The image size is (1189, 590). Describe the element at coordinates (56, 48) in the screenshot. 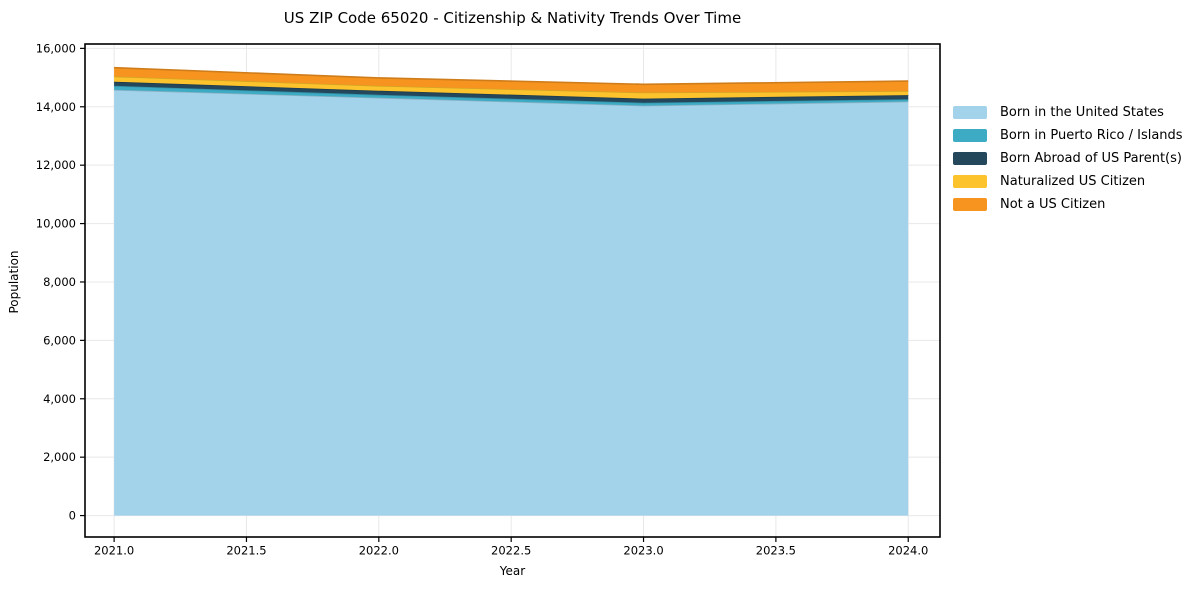

I see `y-tick-label: 16,000` at that location.